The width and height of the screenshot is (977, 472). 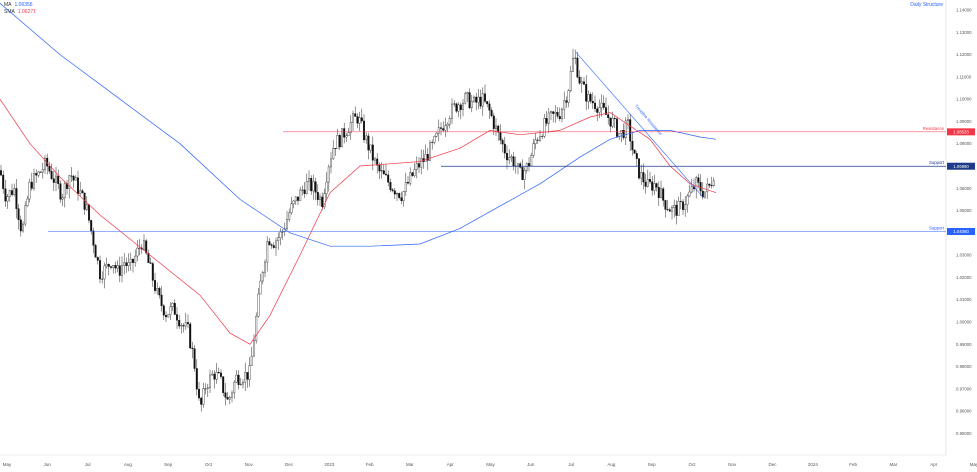 I want to click on legend-ma-label: MA, so click(x=8, y=5).